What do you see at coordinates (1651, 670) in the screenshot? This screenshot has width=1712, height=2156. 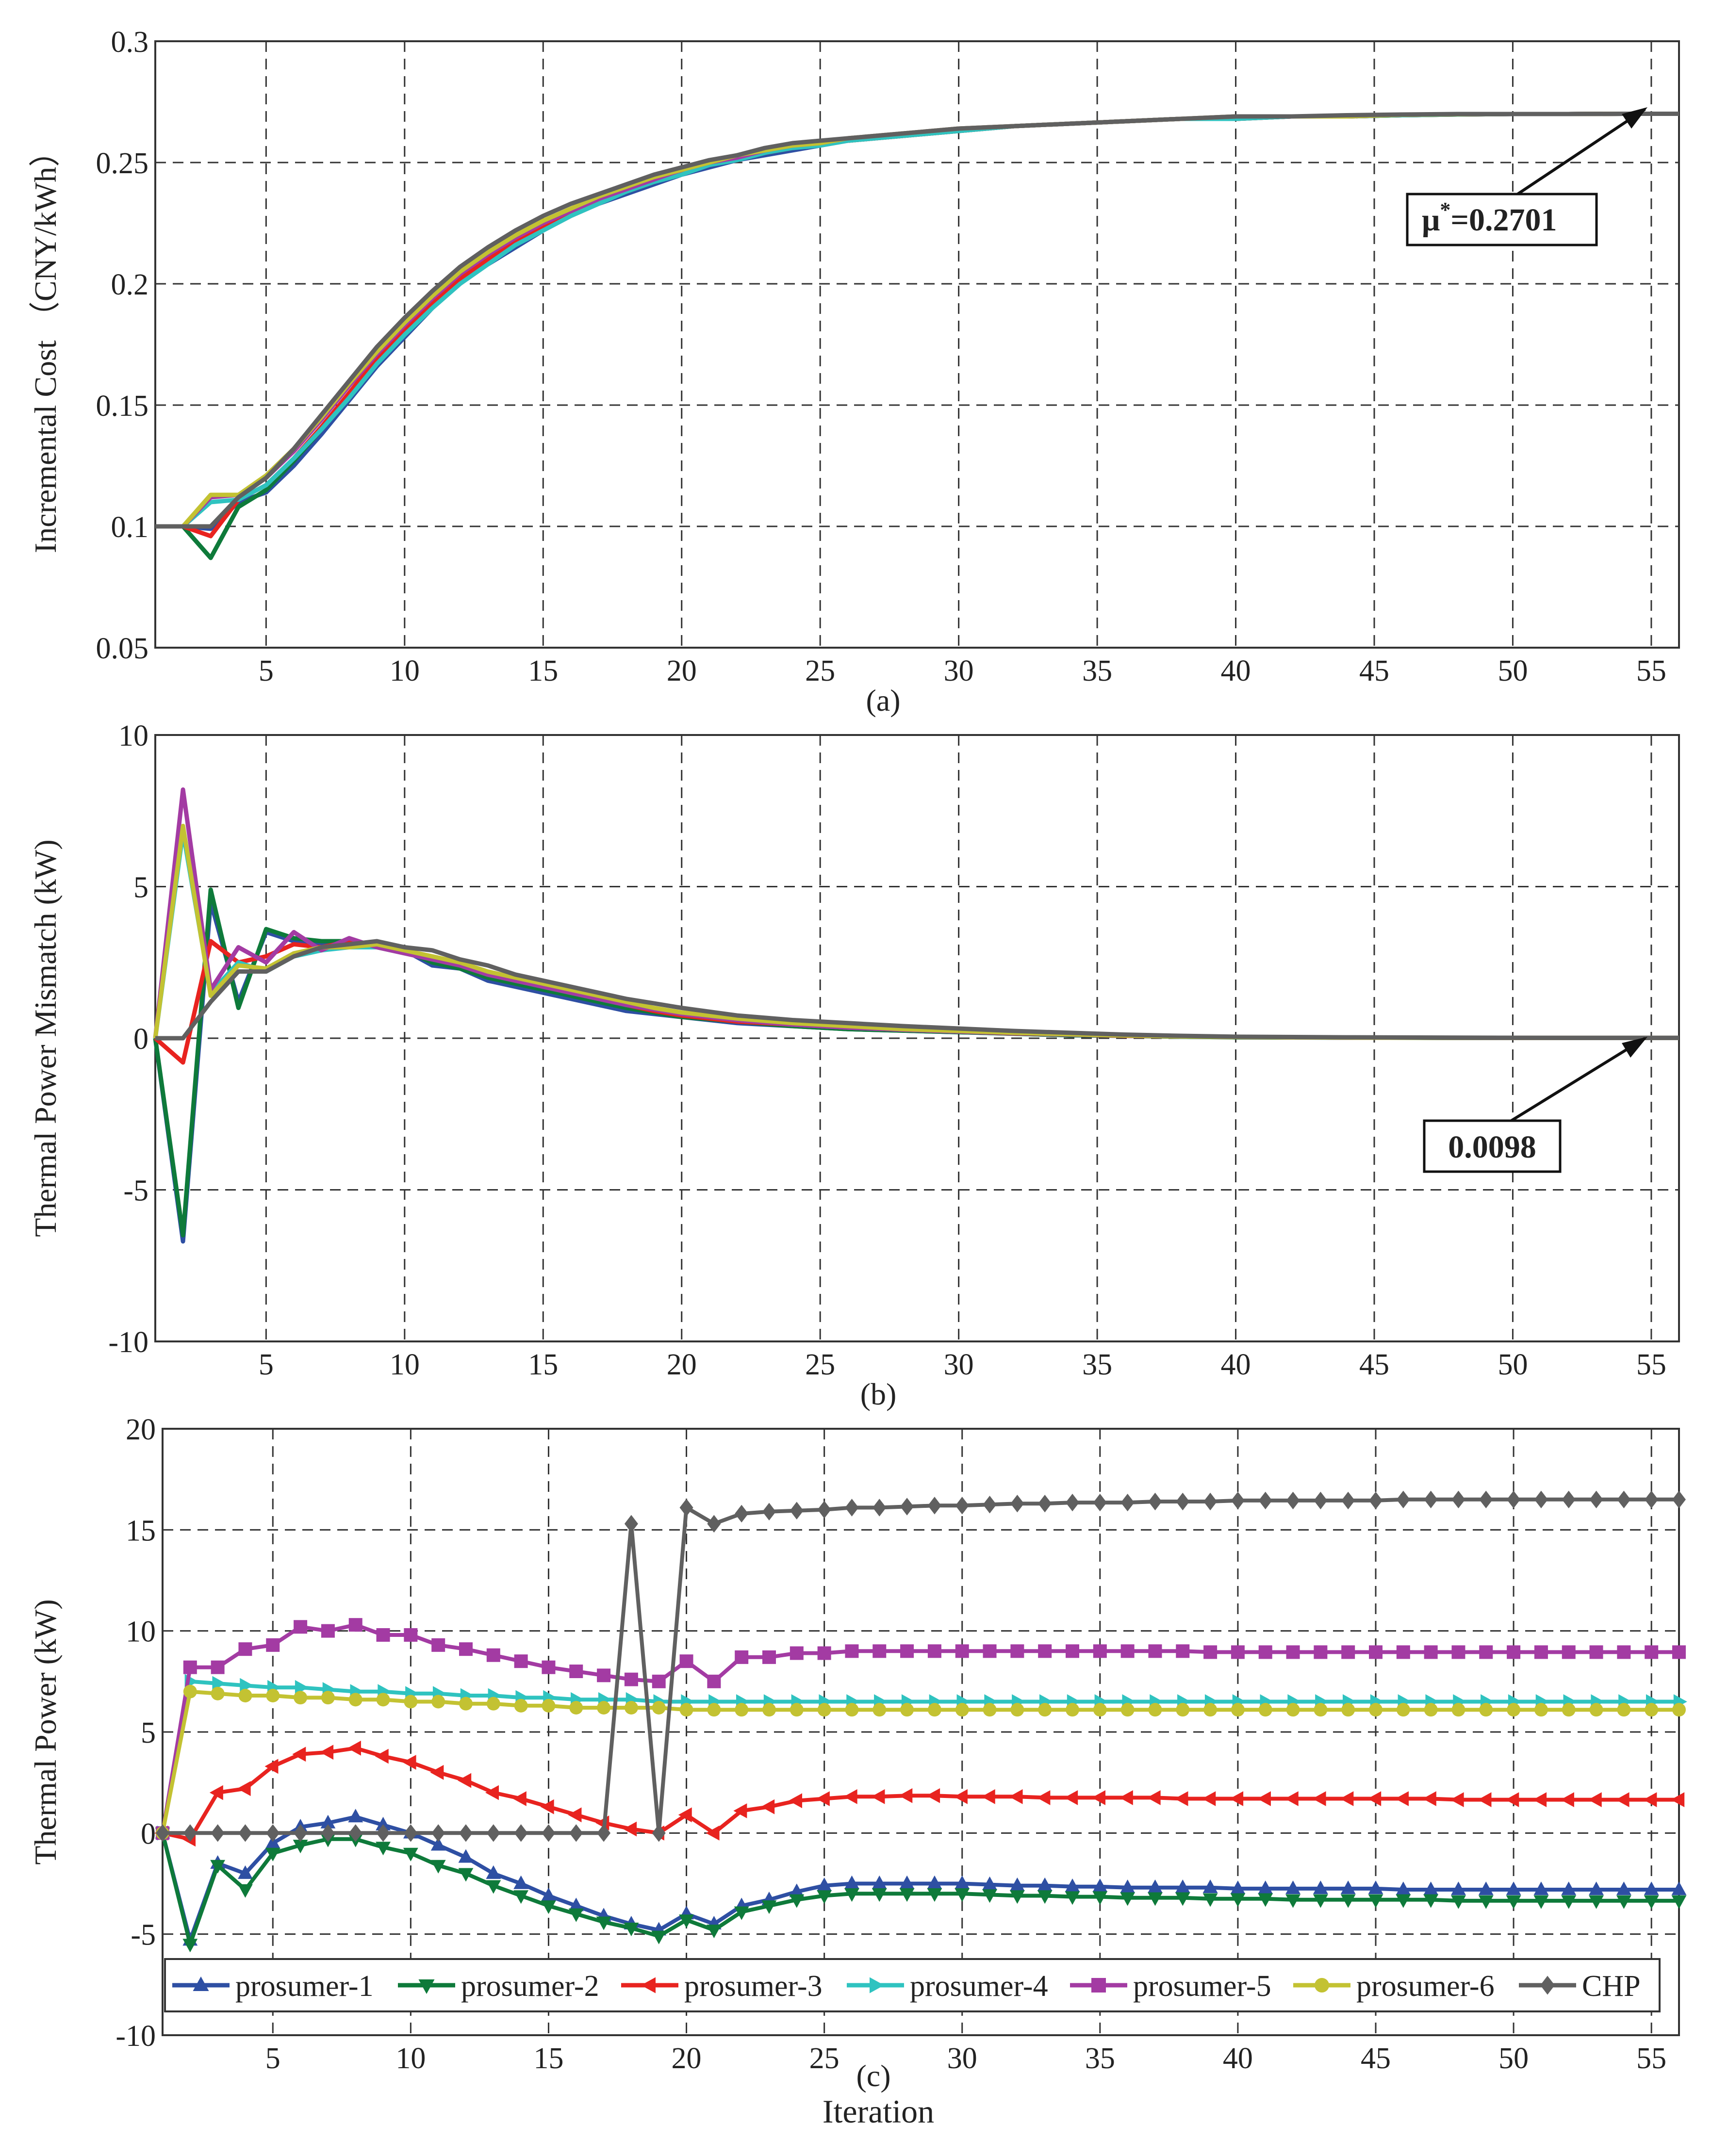 I see `x-tick-label: 55` at bounding box center [1651, 670].